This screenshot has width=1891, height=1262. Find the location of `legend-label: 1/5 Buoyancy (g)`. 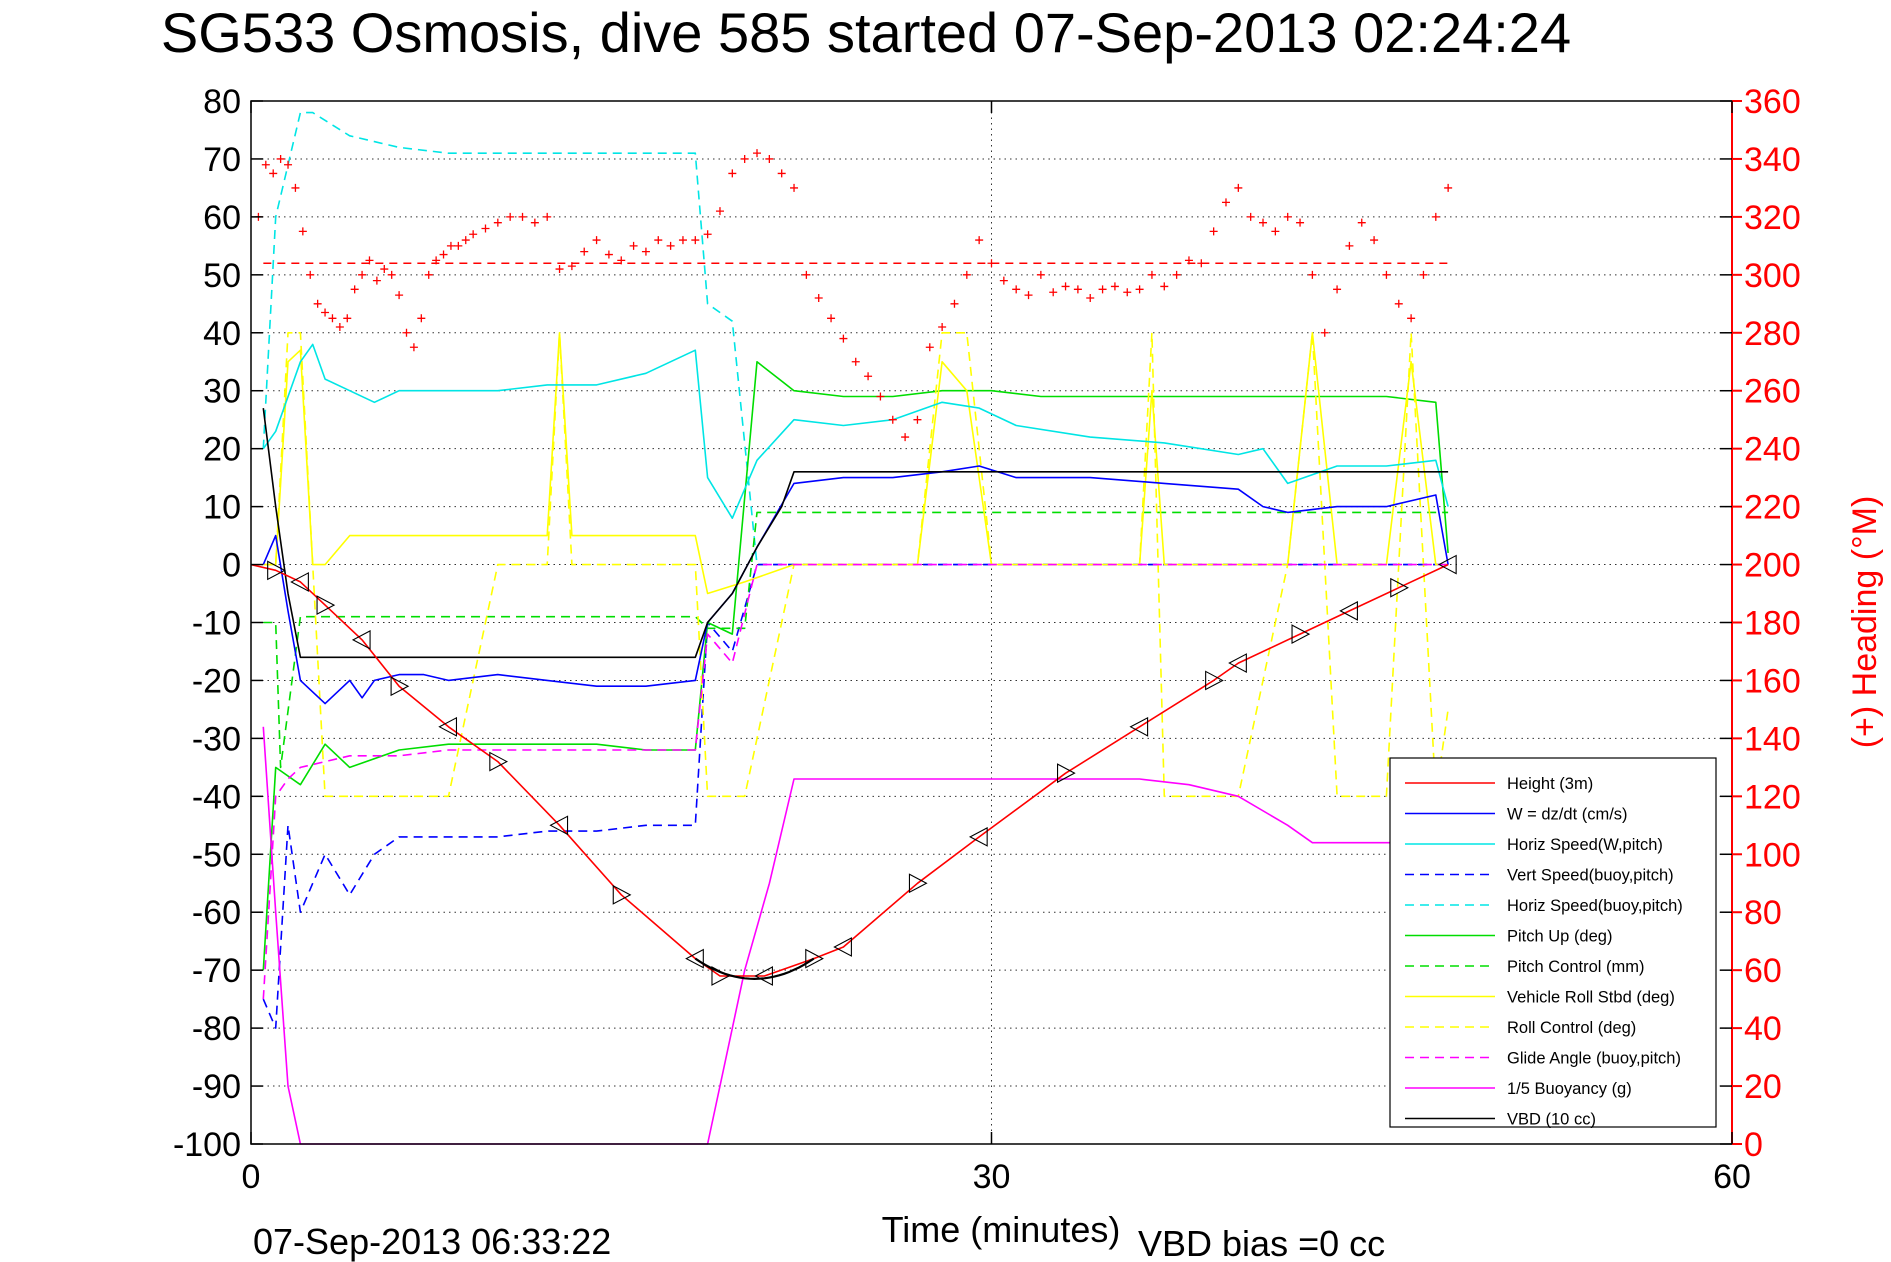

legend-label: 1/5 Buoyancy (g) is located at coordinates (1569, 1089).